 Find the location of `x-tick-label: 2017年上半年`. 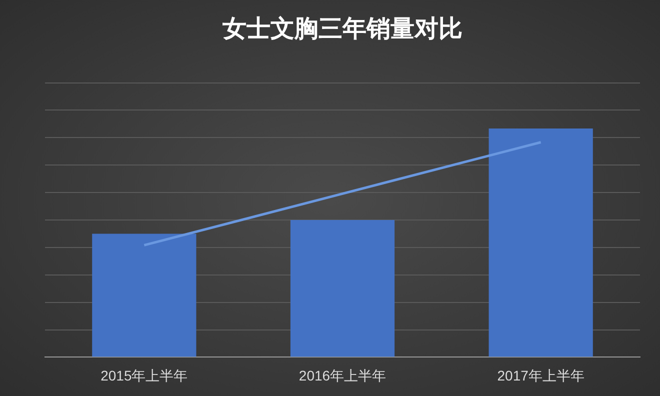

x-tick-label: 2017年上半年 is located at coordinates (540, 375).